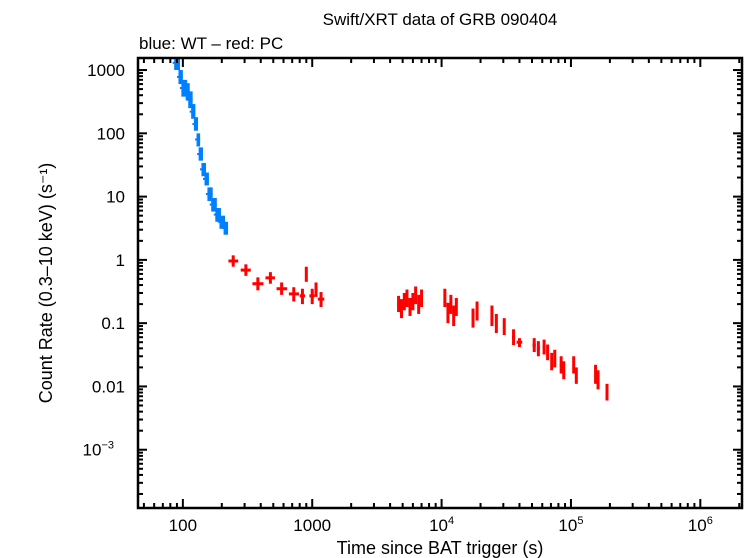  Describe the element at coordinates (111, 133) in the screenshot. I see `y-tick-label: 100` at that location.